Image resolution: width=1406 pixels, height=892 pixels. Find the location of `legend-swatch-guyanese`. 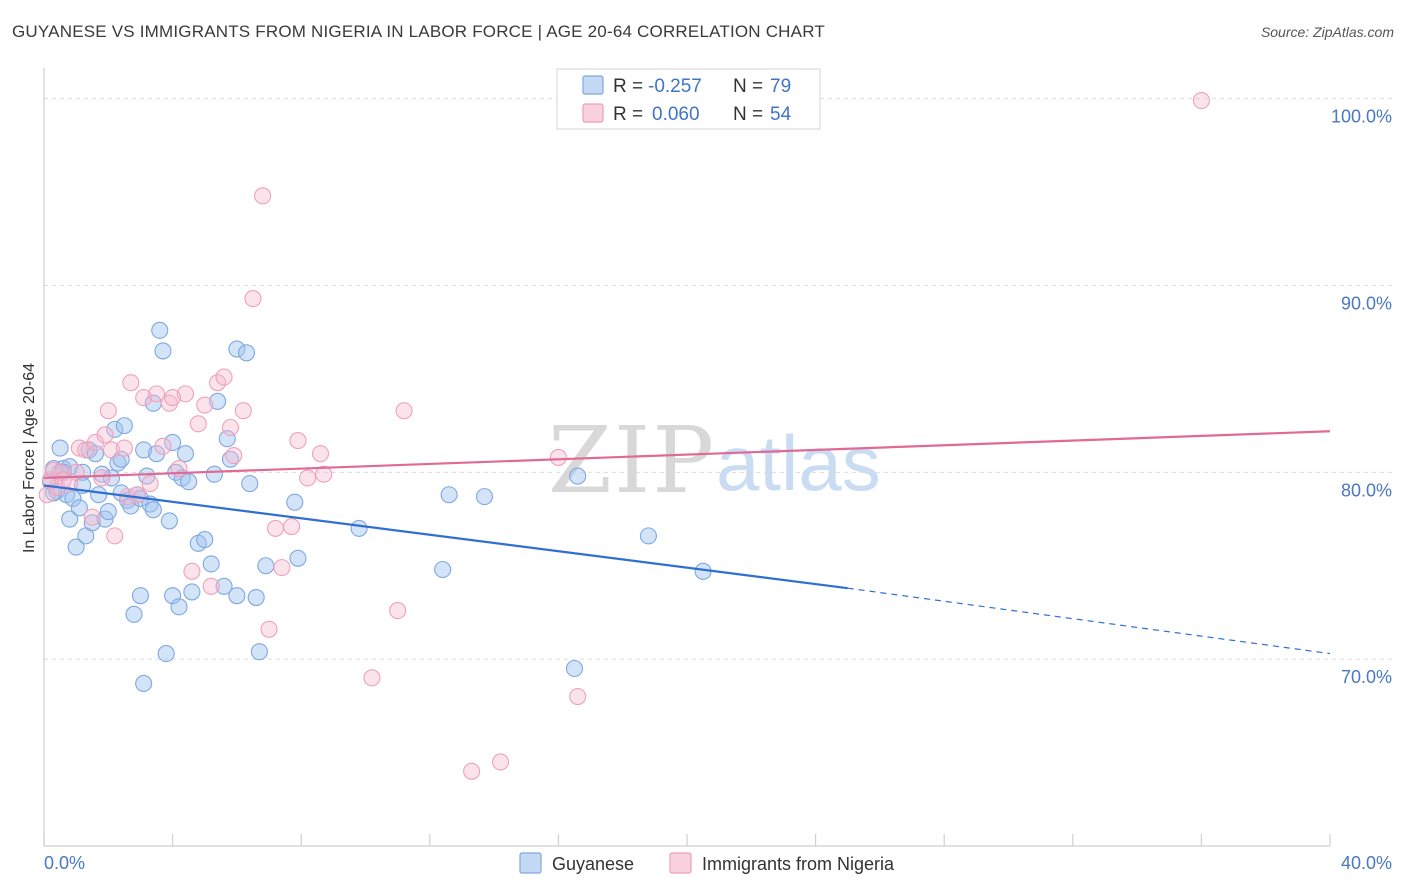

legend-swatch-guyanese is located at coordinates (530, 863).